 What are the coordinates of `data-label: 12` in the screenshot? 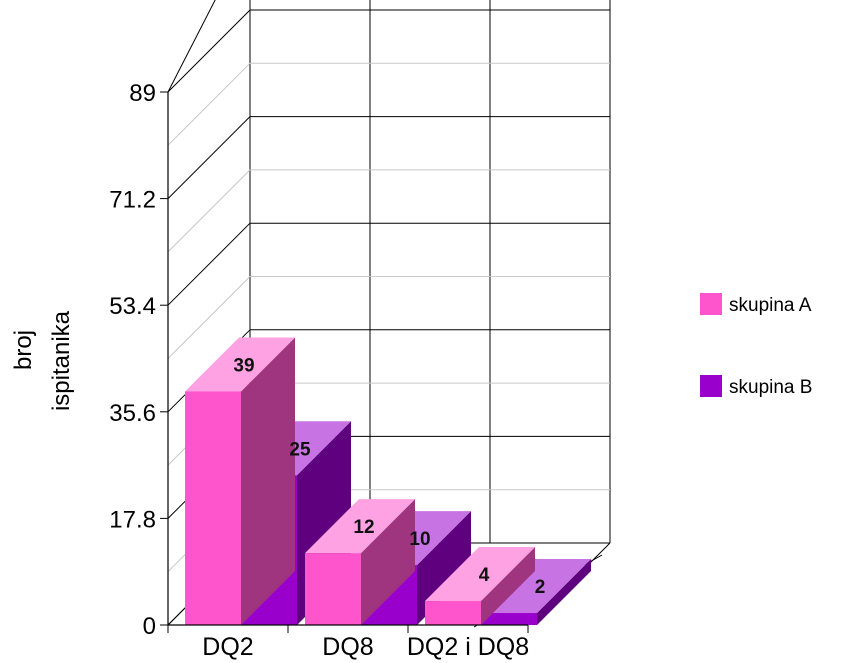 It's located at (363, 527).